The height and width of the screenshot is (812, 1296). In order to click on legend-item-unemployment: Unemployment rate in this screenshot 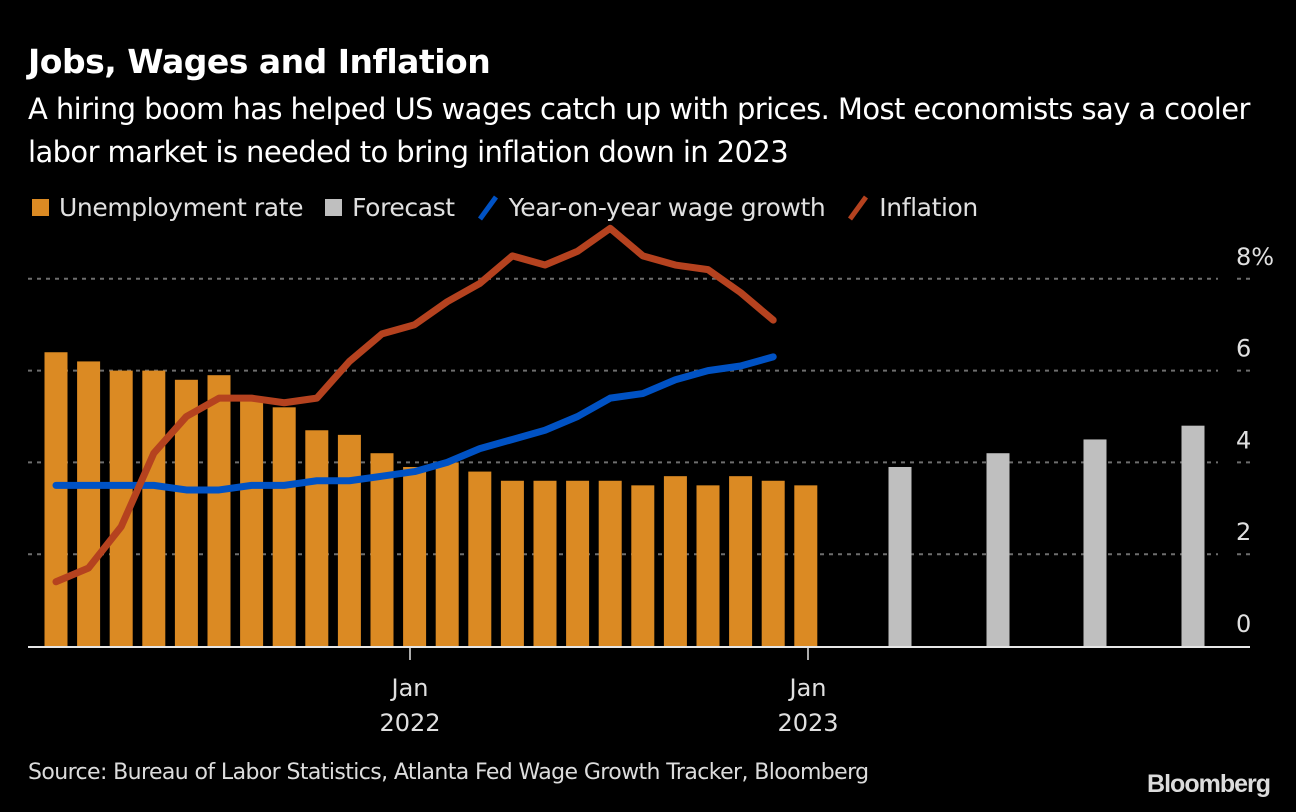, I will do `click(167, 207)`.